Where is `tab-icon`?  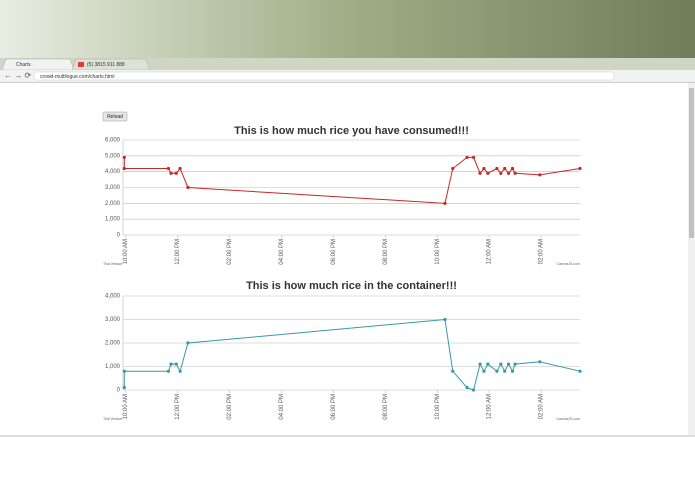 tab-icon is located at coordinates (81, 64).